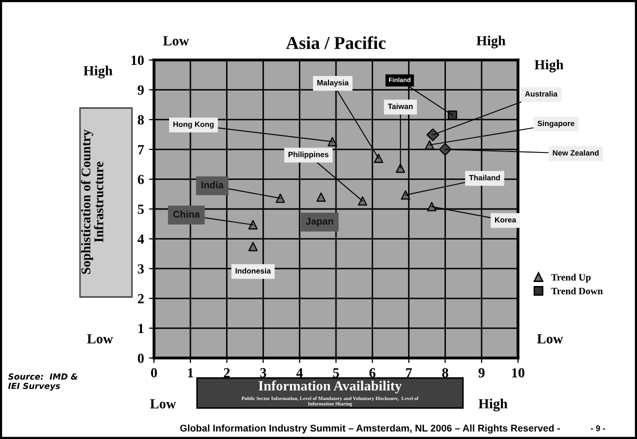 This screenshot has width=637, height=439. I want to click on y-tick-label: 1, so click(141, 329).